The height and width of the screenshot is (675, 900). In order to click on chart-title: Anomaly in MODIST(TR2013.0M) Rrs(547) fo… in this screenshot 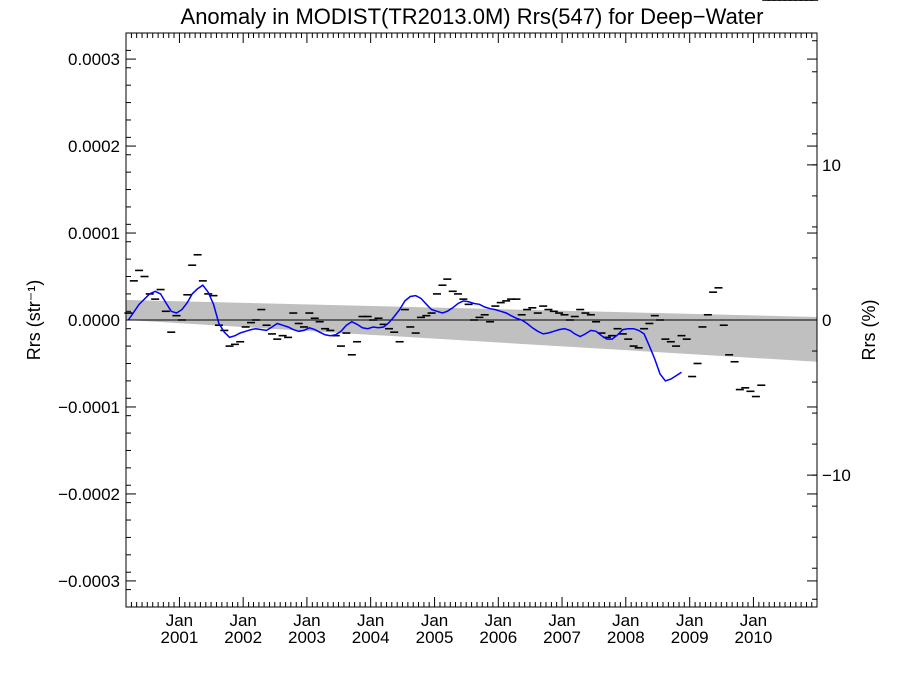, I will do `click(472, 16)`.